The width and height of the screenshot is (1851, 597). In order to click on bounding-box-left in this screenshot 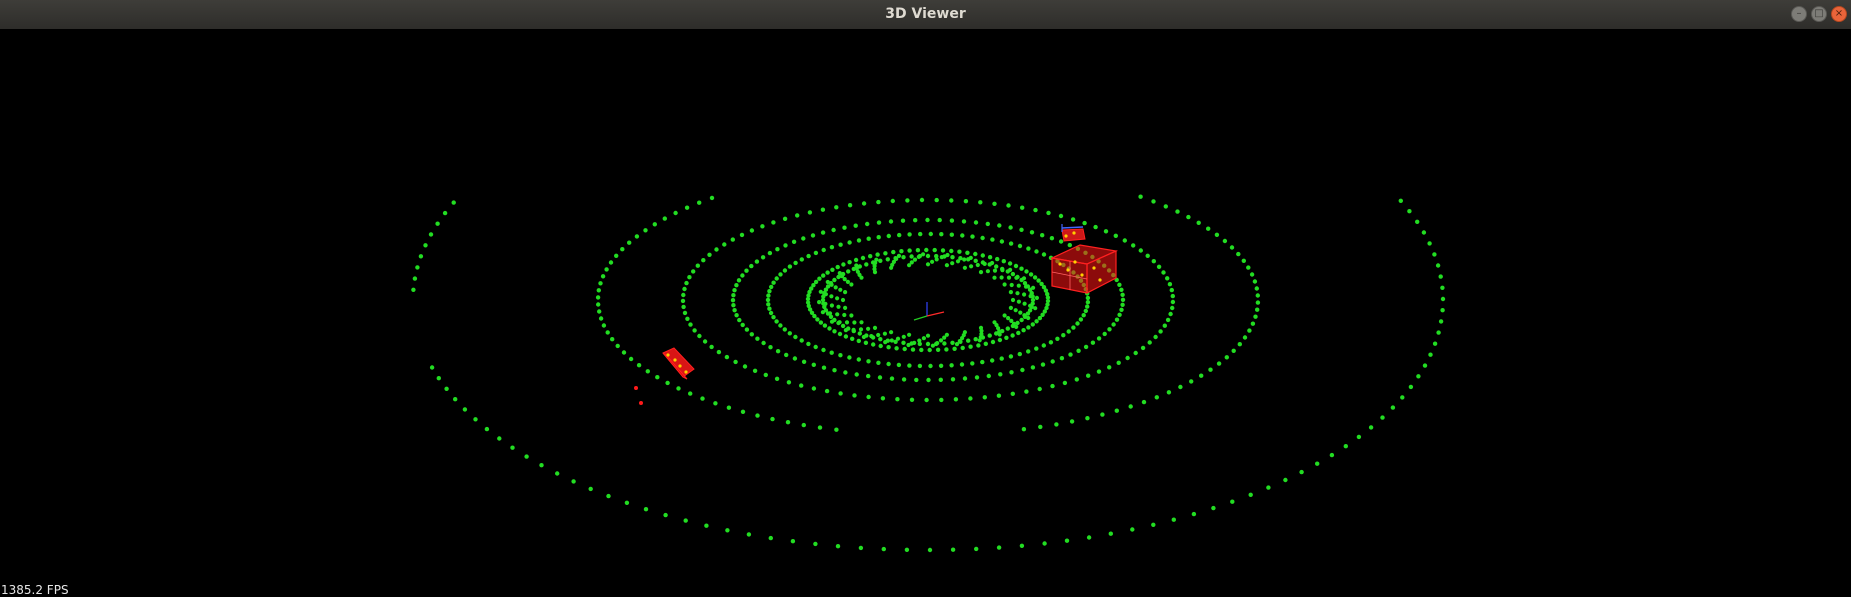, I will do `click(678, 363)`.